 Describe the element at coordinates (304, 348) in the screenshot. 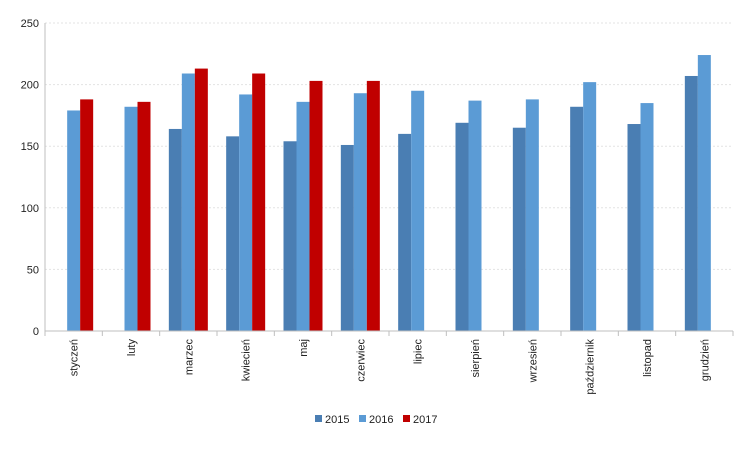

I see `x-tick-label: maj` at that location.